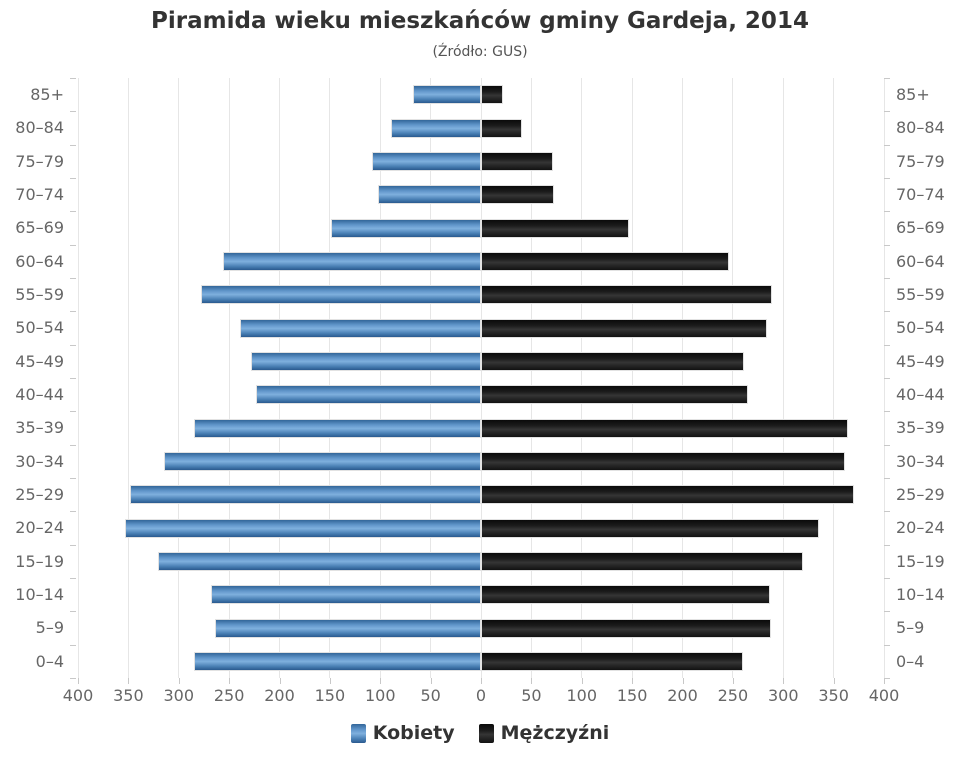 The height and width of the screenshot is (768, 960). I want to click on bar-mezczyzni-5–9, so click(626, 628).